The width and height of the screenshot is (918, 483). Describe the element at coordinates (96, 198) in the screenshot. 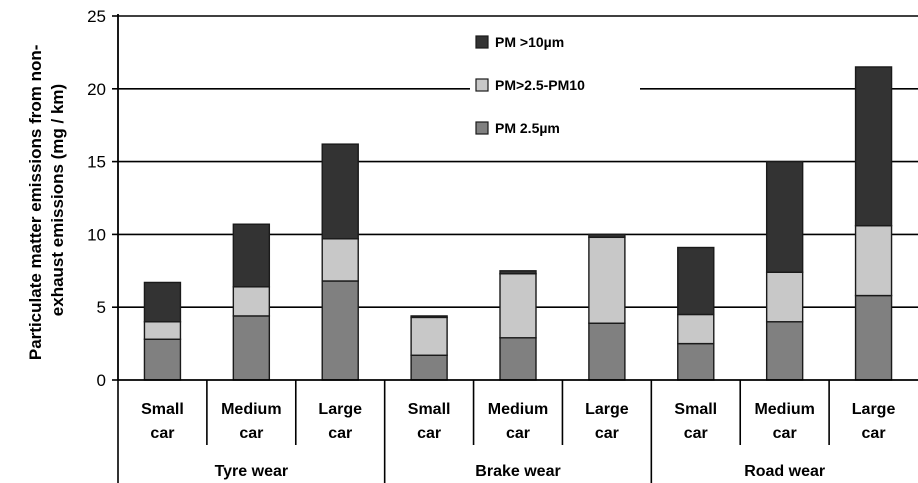

I see `y-tick-labels: 0 5 10 15 20 25` at that location.